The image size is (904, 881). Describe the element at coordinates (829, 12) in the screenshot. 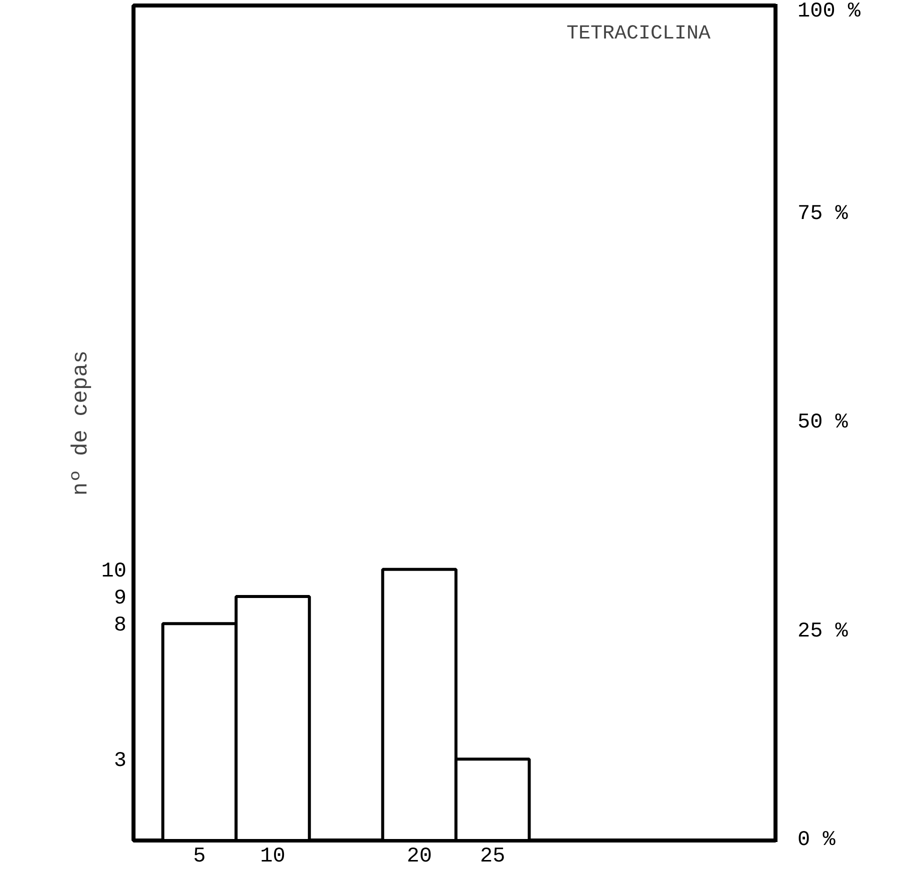

I see `y2-tick-label: 100 %` at that location.